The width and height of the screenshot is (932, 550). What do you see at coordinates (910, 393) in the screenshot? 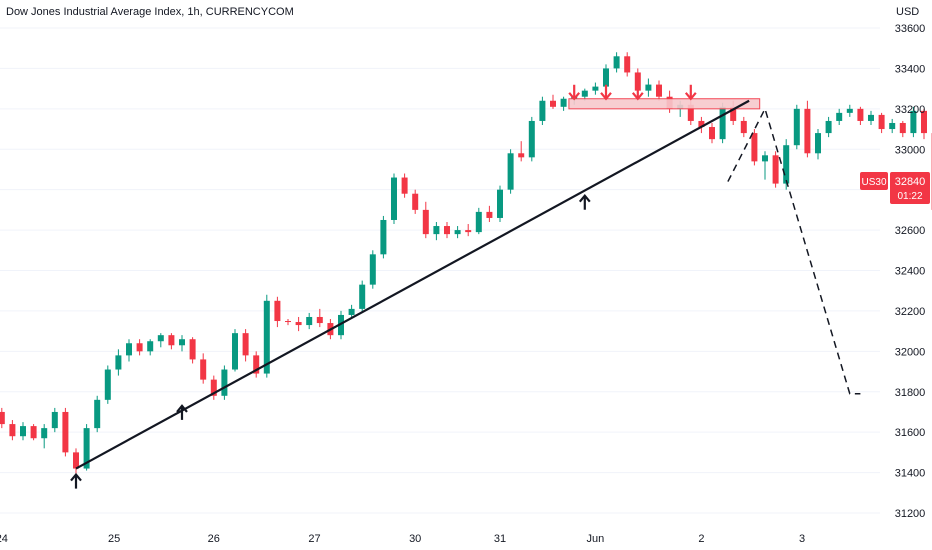
I see `price-tick-label: 31800` at bounding box center [910, 393].